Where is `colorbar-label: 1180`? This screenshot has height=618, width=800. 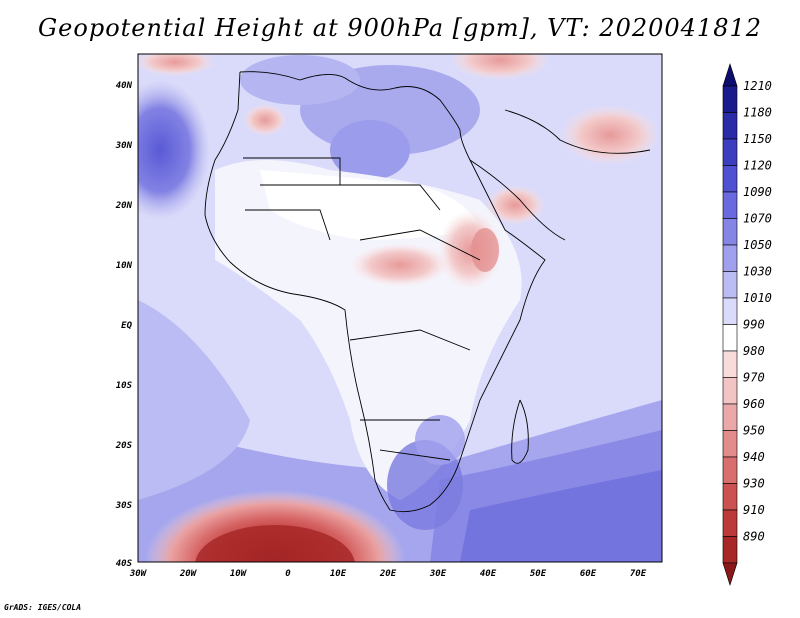
colorbar-label: 1180 is located at coordinates (757, 113).